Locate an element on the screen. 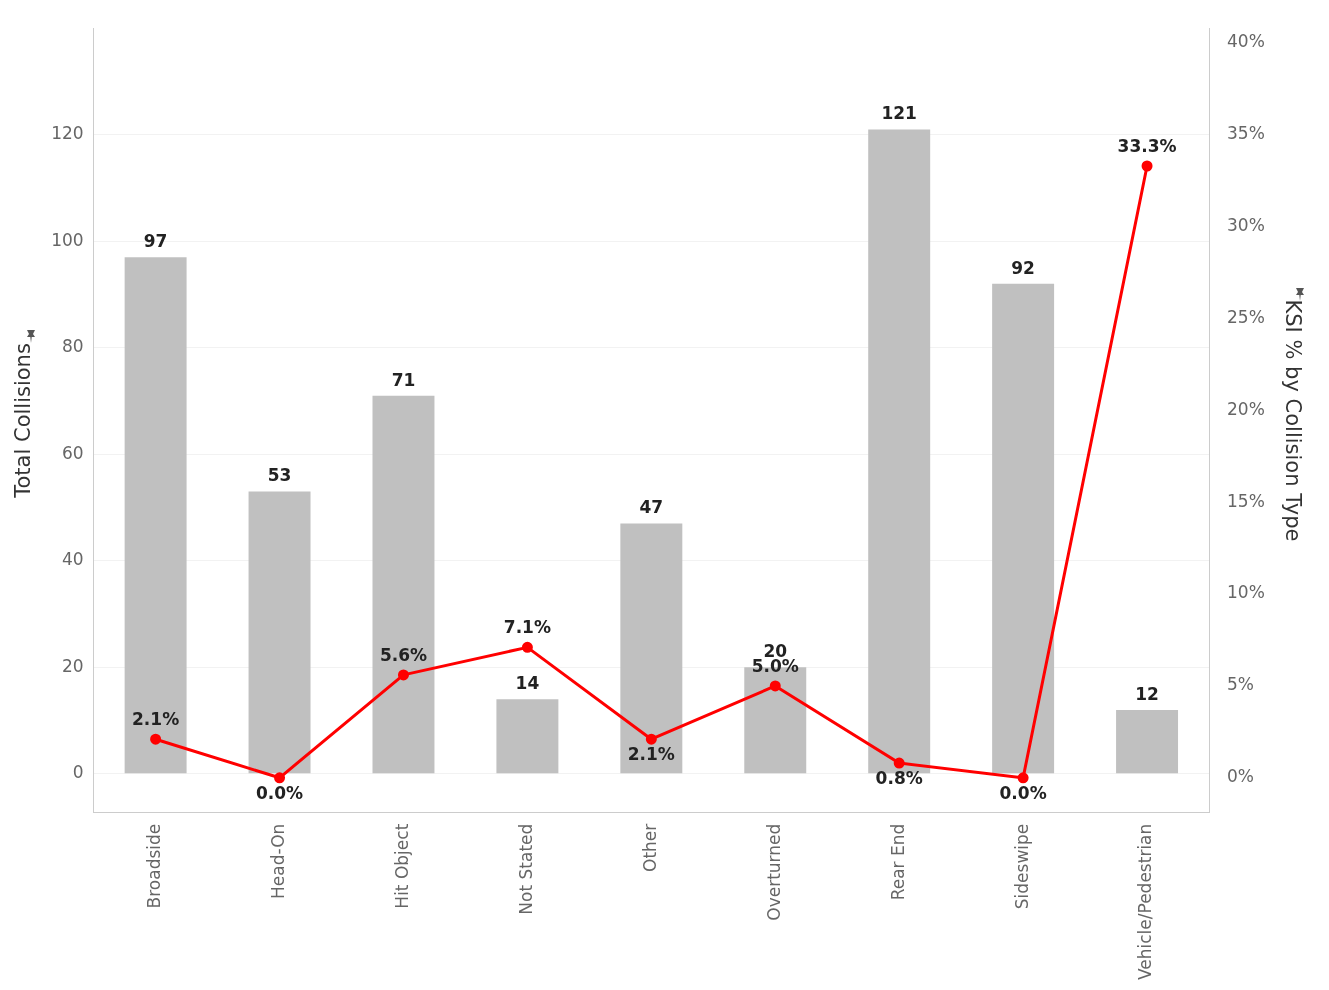 This screenshot has height=990, width=1329. y-axis-title: Total Collisions is located at coordinates (23, 421).